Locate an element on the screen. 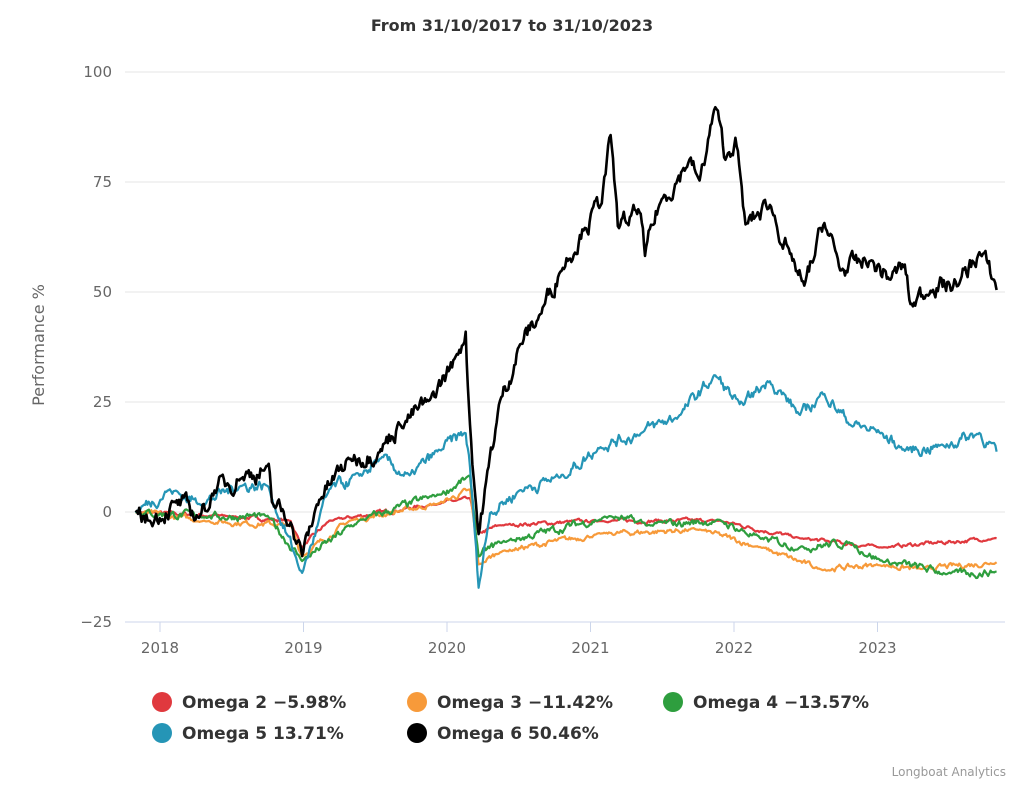  y-tick-label: 75 is located at coordinates (102, 182).